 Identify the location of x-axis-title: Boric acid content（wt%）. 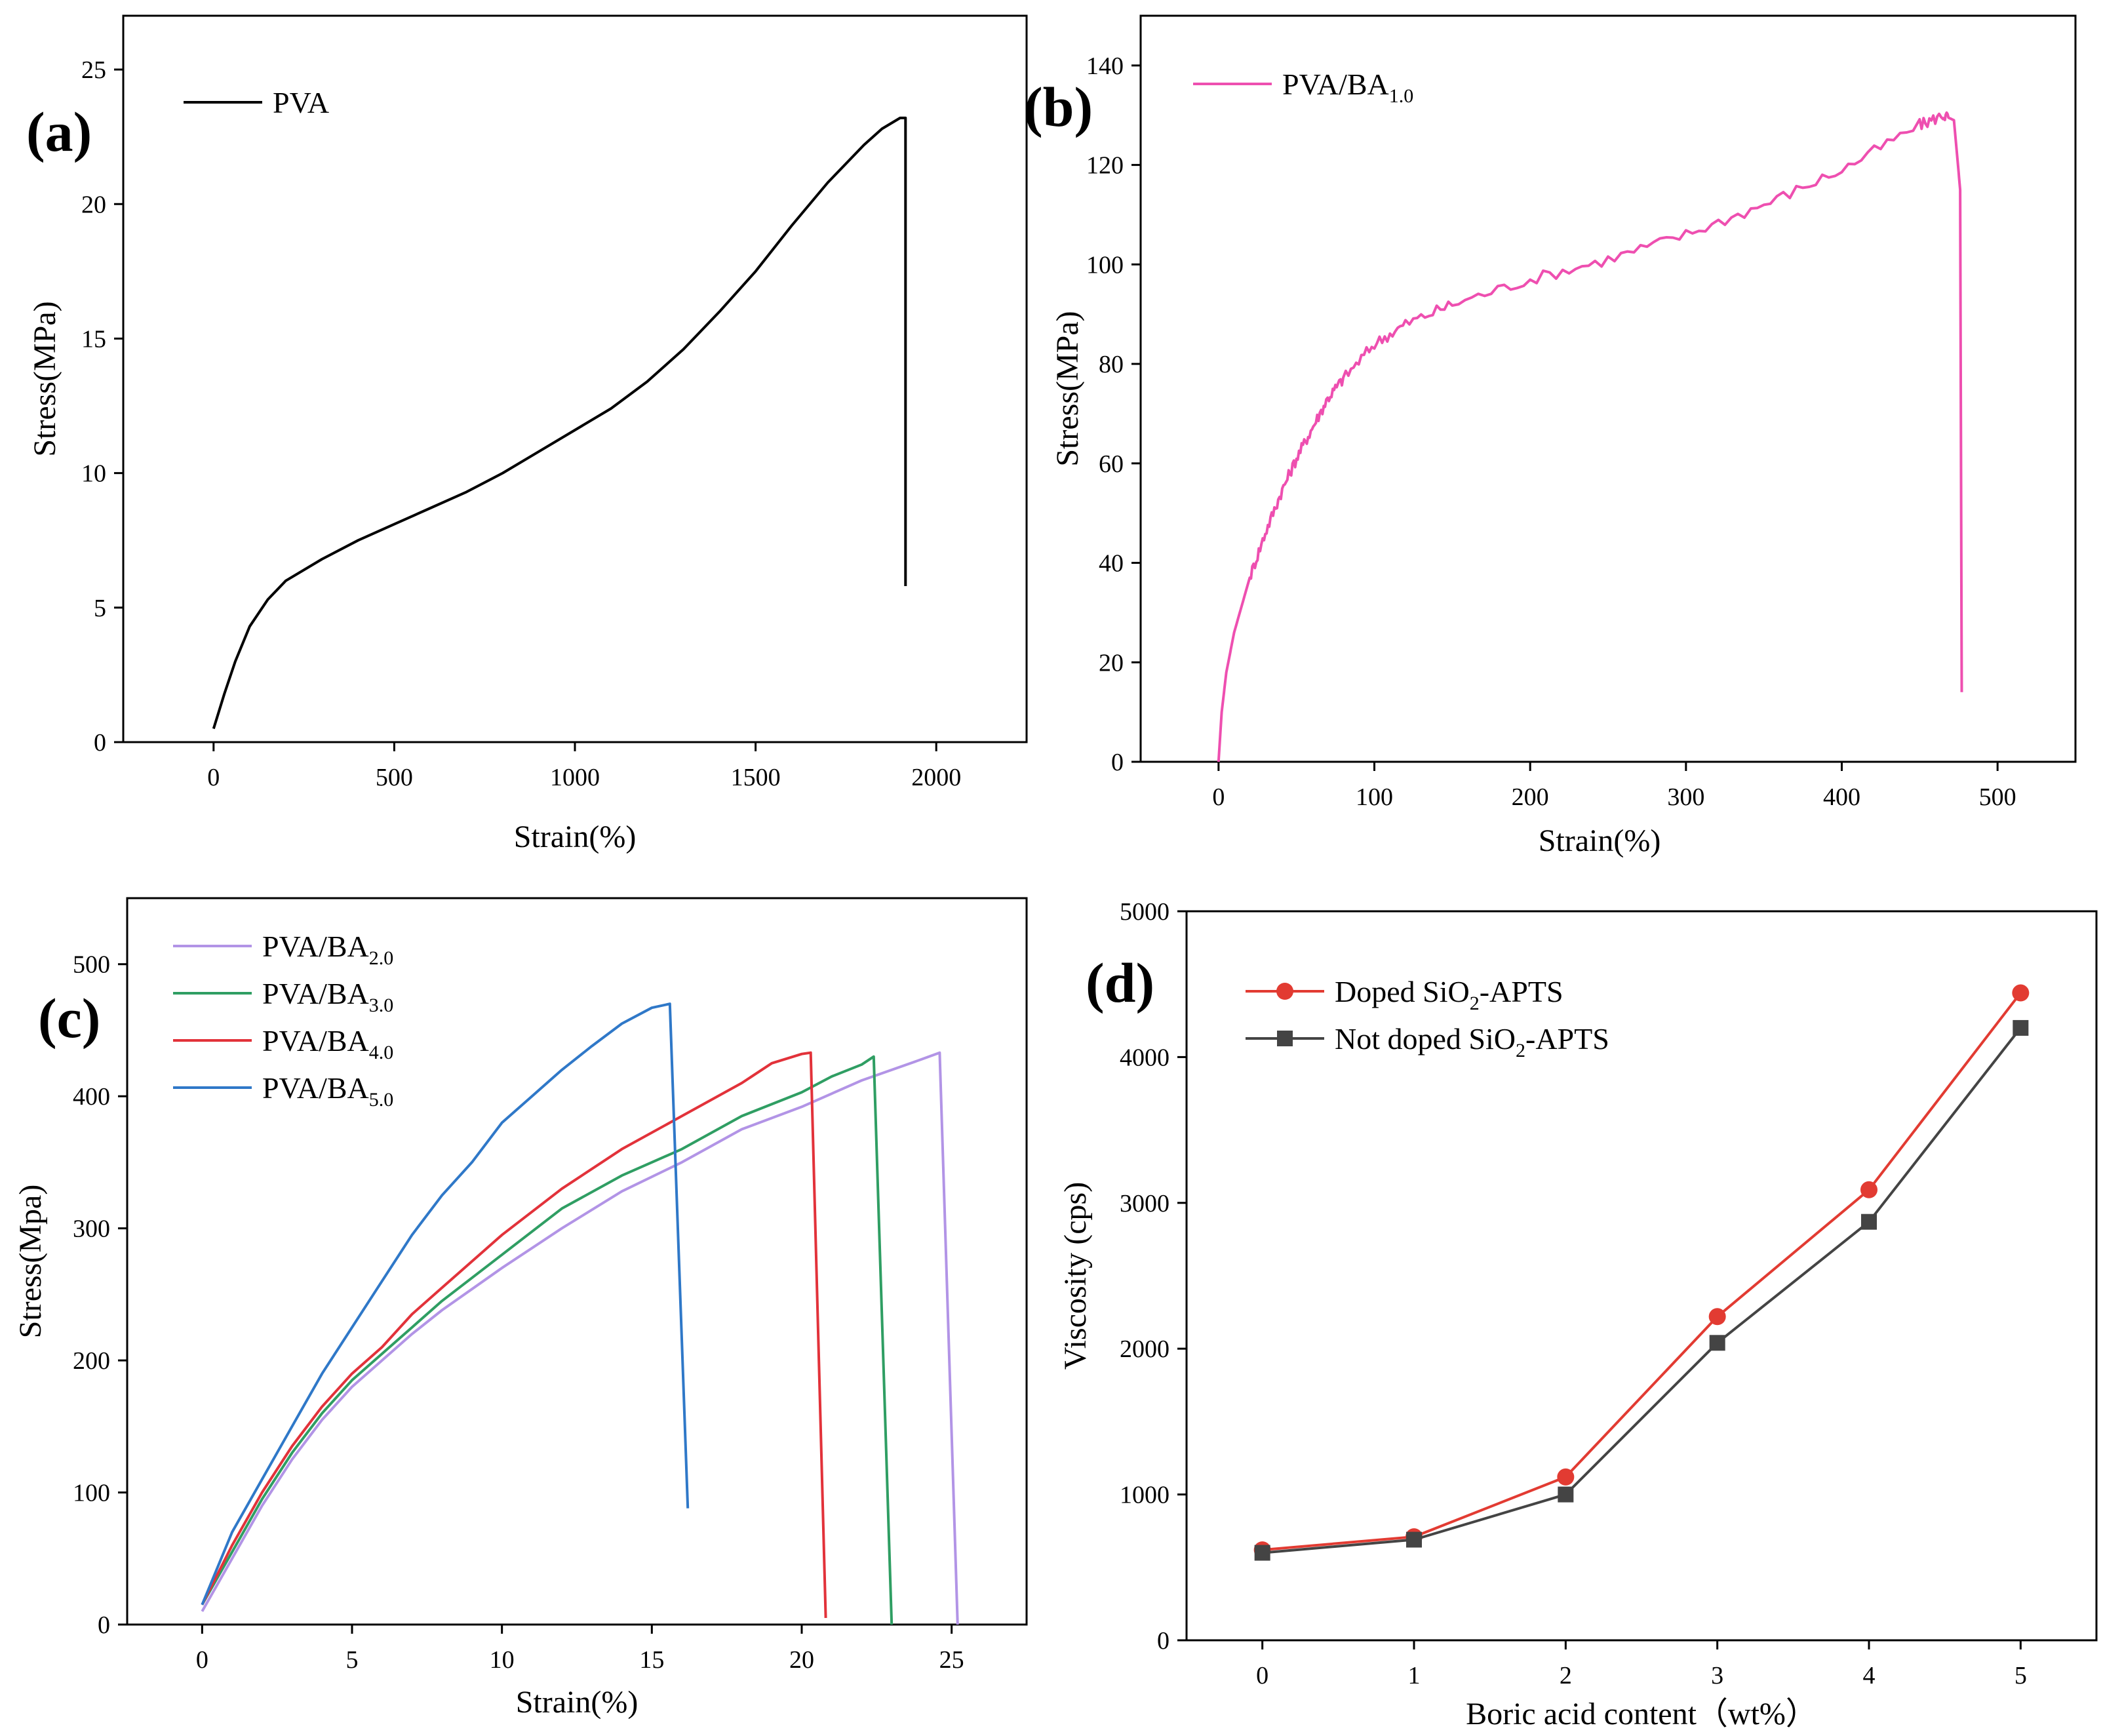
(1642, 1714).